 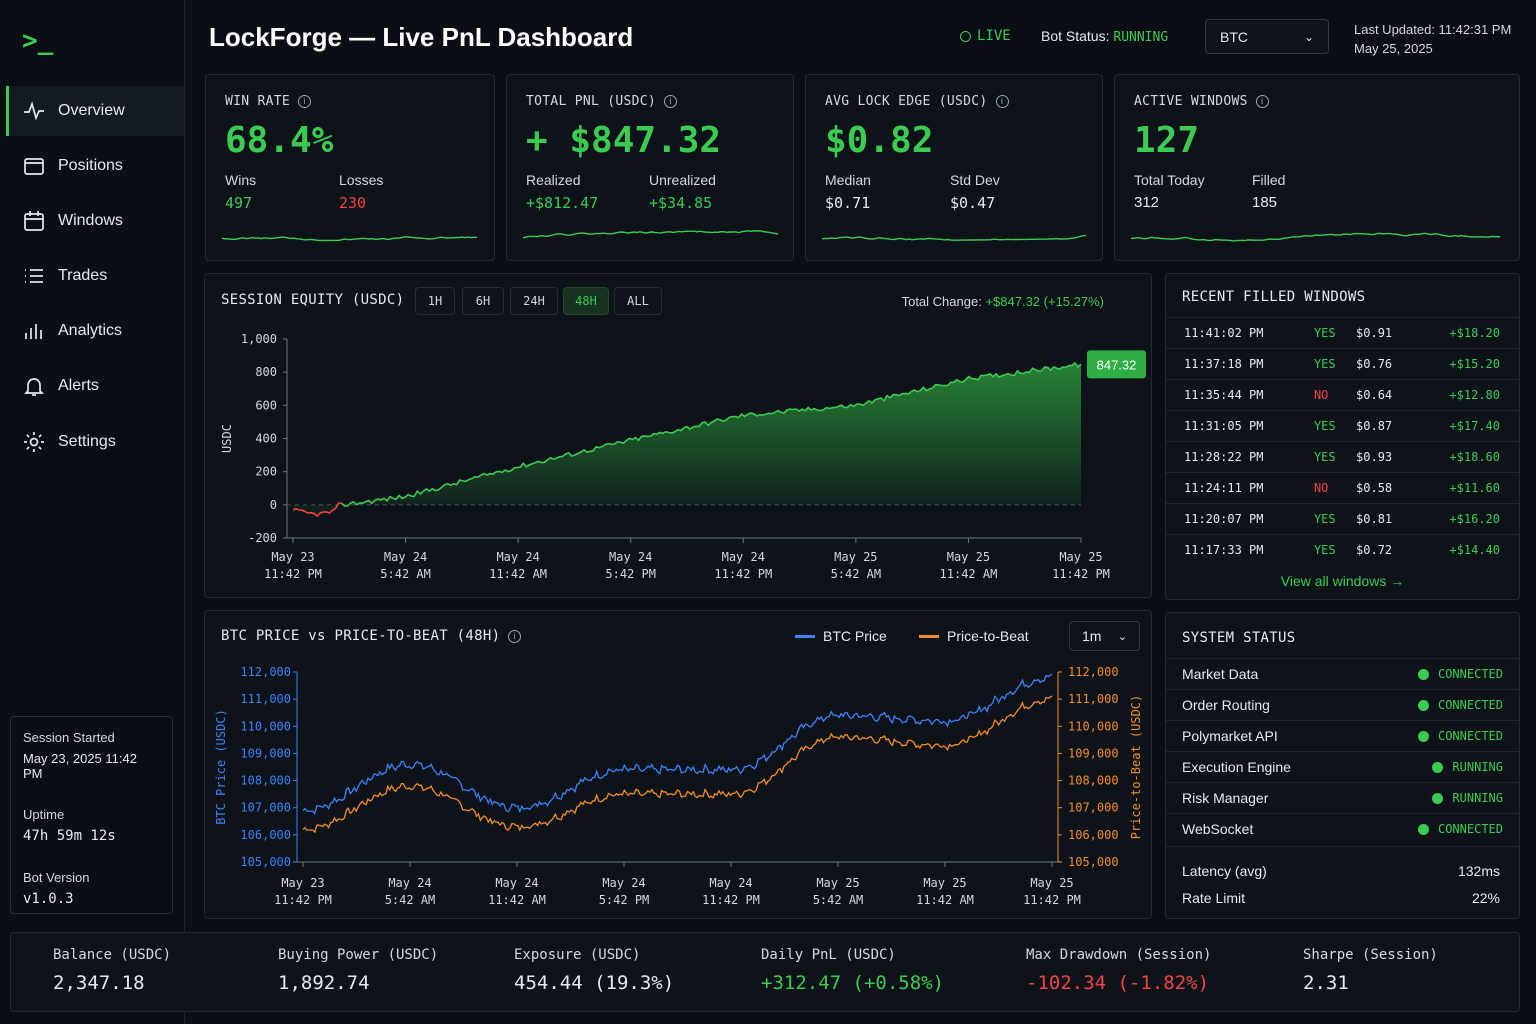 I want to click on service-name: Polymarket API, so click(x=1230, y=736).